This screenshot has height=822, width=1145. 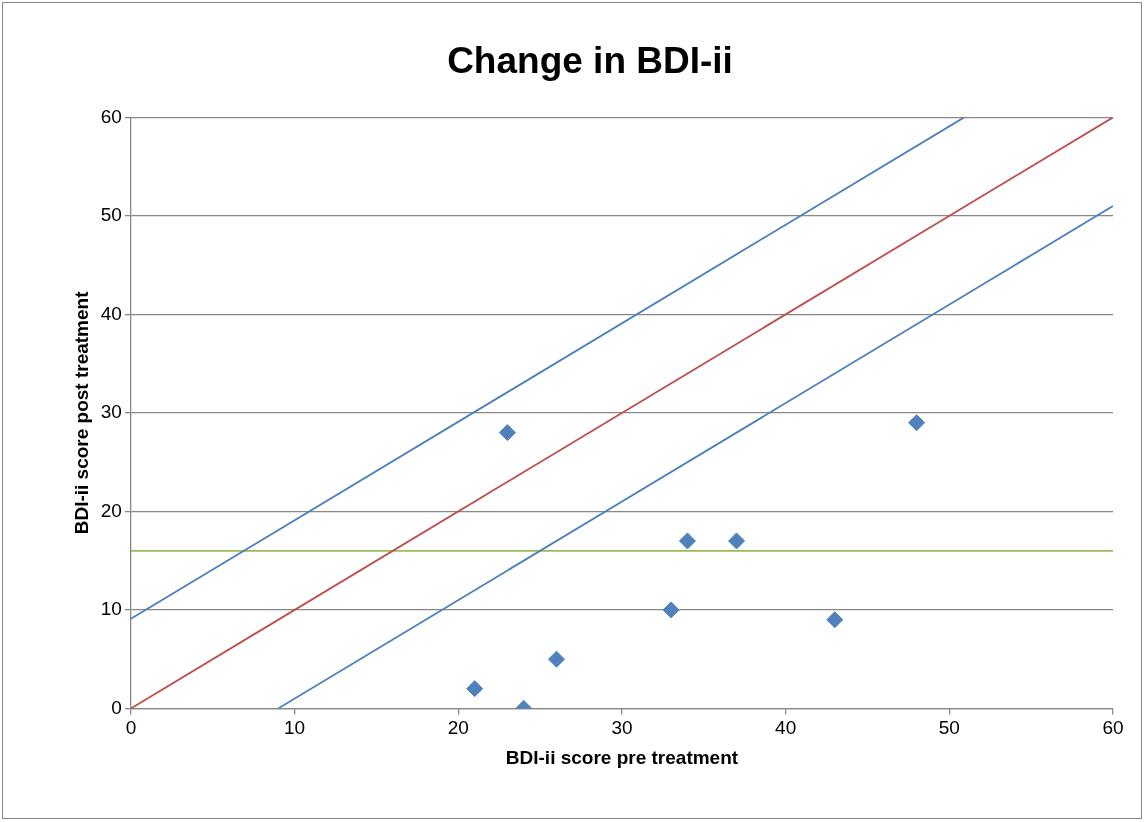 I want to click on y-tick-label: 20, so click(x=111, y=510).